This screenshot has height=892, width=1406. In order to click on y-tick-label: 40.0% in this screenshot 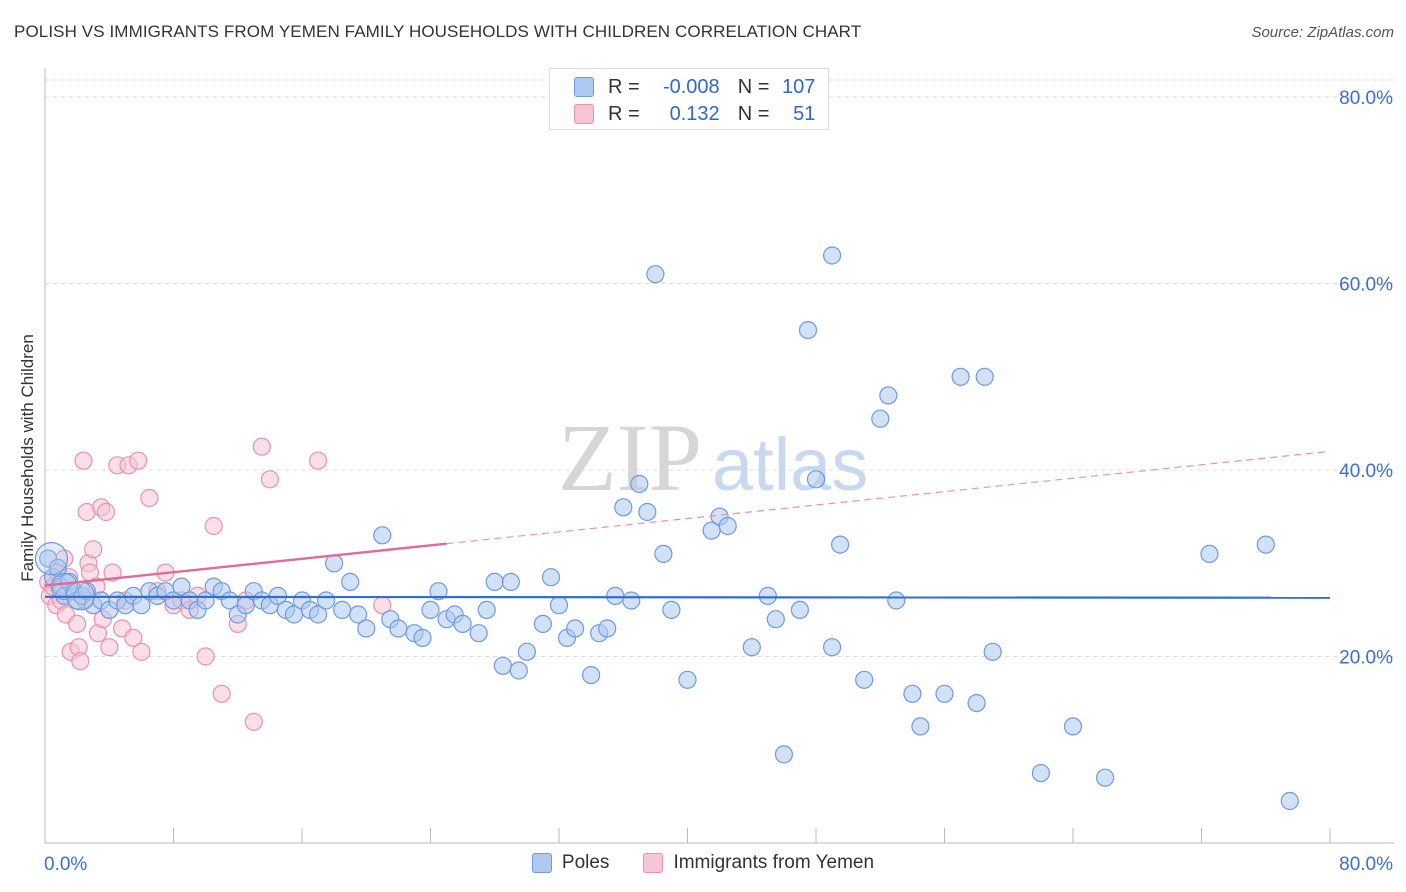, I will do `click(1366, 471)`.